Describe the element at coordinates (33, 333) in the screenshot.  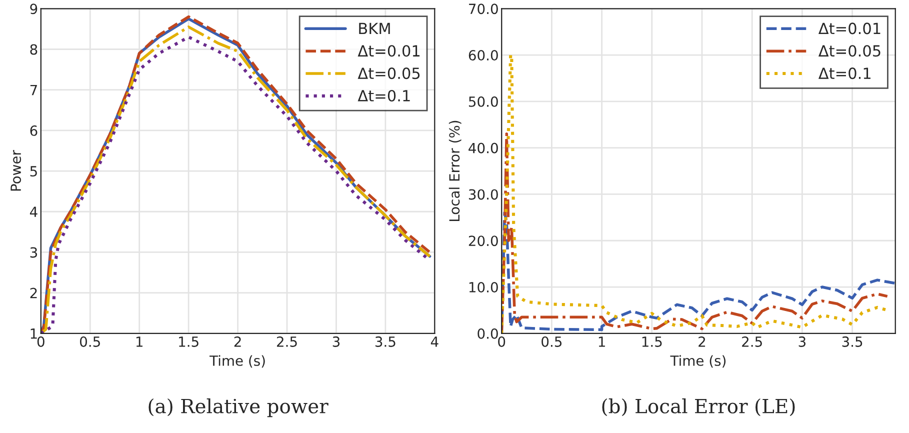
I see `y-tick-label: 1` at that location.